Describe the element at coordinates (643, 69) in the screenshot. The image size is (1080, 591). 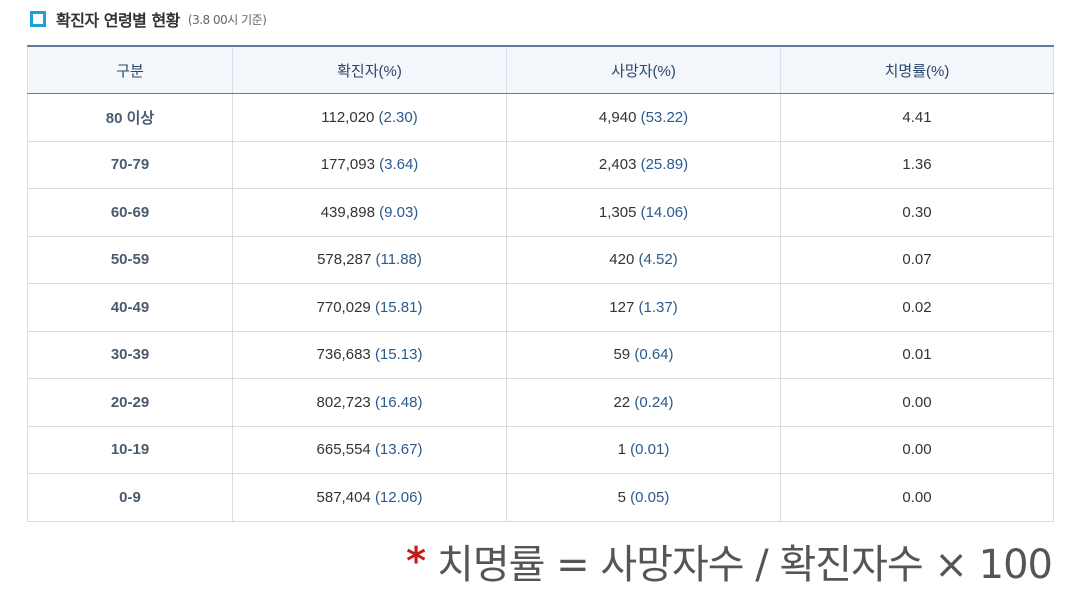
I see `column-header-deaths: 사망자(%)` at that location.